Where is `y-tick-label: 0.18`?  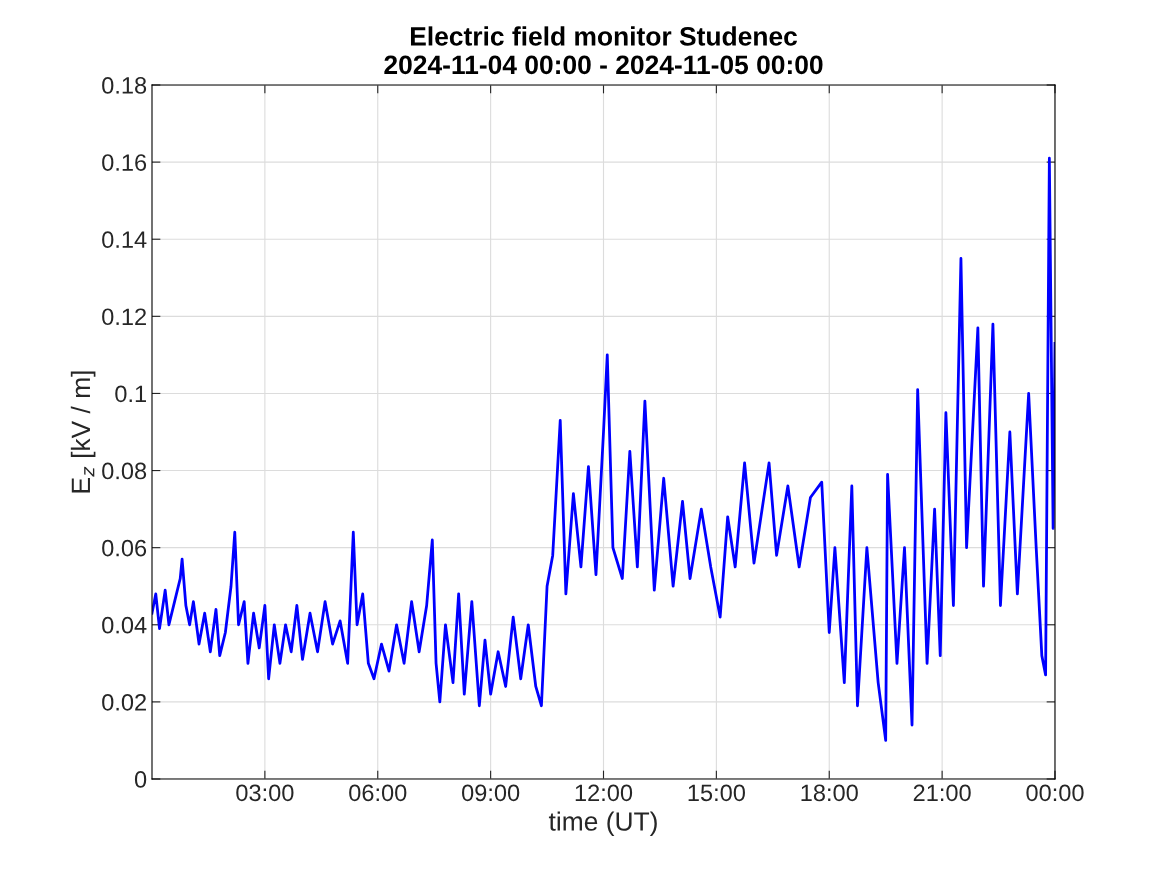 y-tick-label: 0.18 is located at coordinates (124, 85).